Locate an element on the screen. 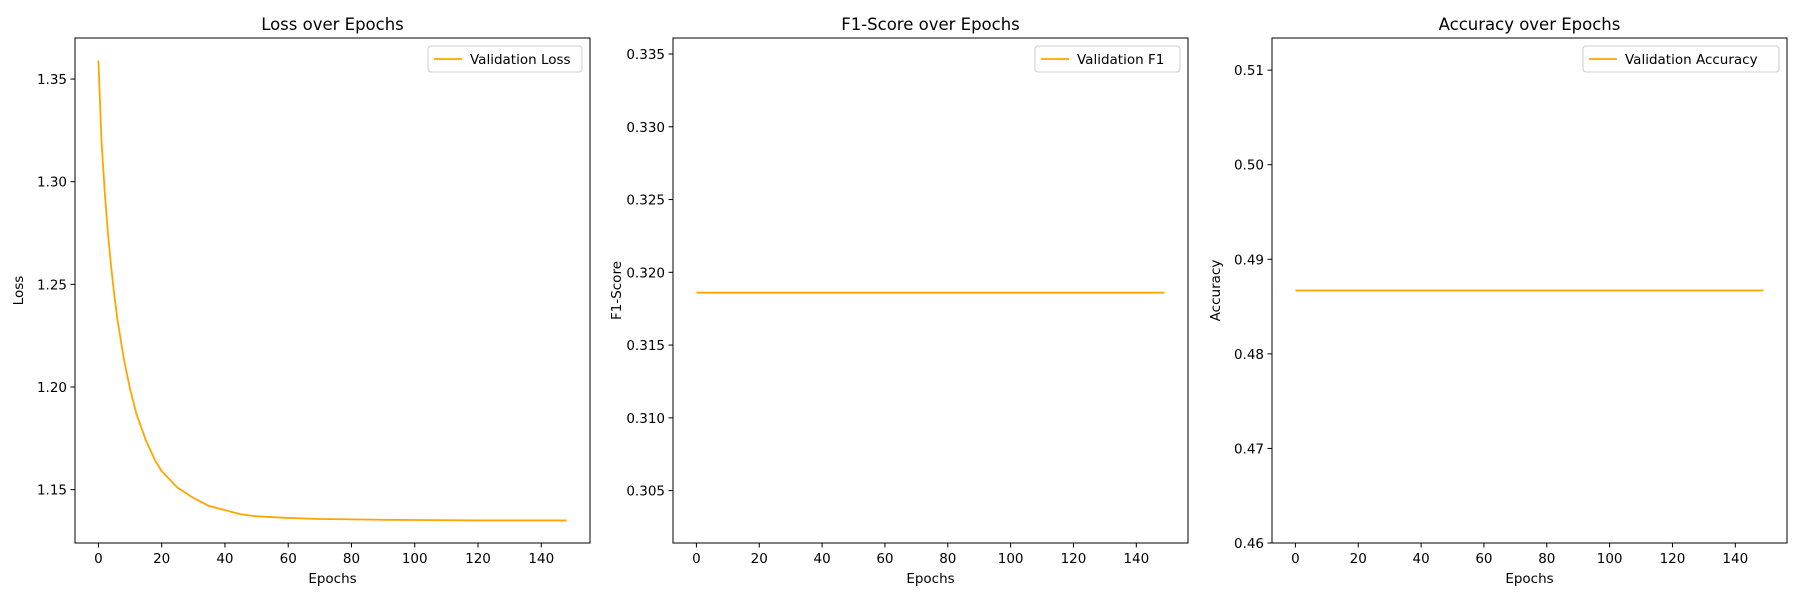 The width and height of the screenshot is (1800, 600). y-tick-label: 0.50 is located at coordinates (1249, 166).